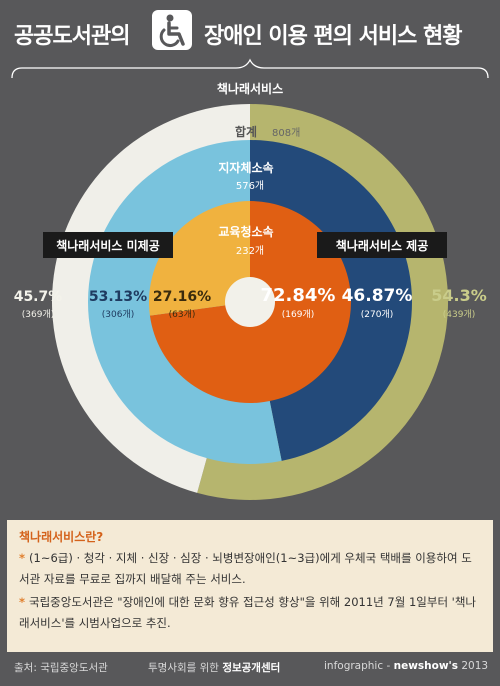 This screenshot has height=686, width=500. I want to click on footer-credit-prefix: infographic -, so click(357, 666).